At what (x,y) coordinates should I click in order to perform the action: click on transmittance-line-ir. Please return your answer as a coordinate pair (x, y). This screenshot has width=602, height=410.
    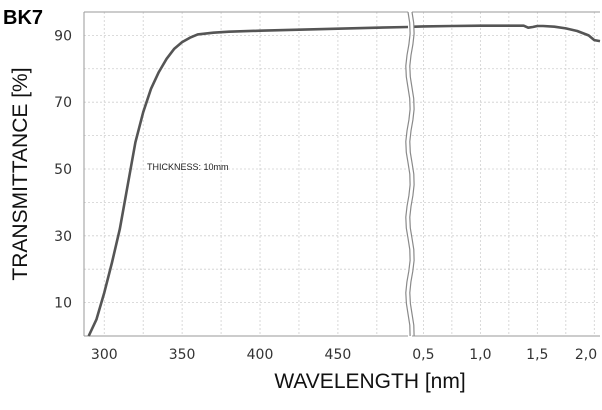
    Looking at the image, I should click on (507, 33).